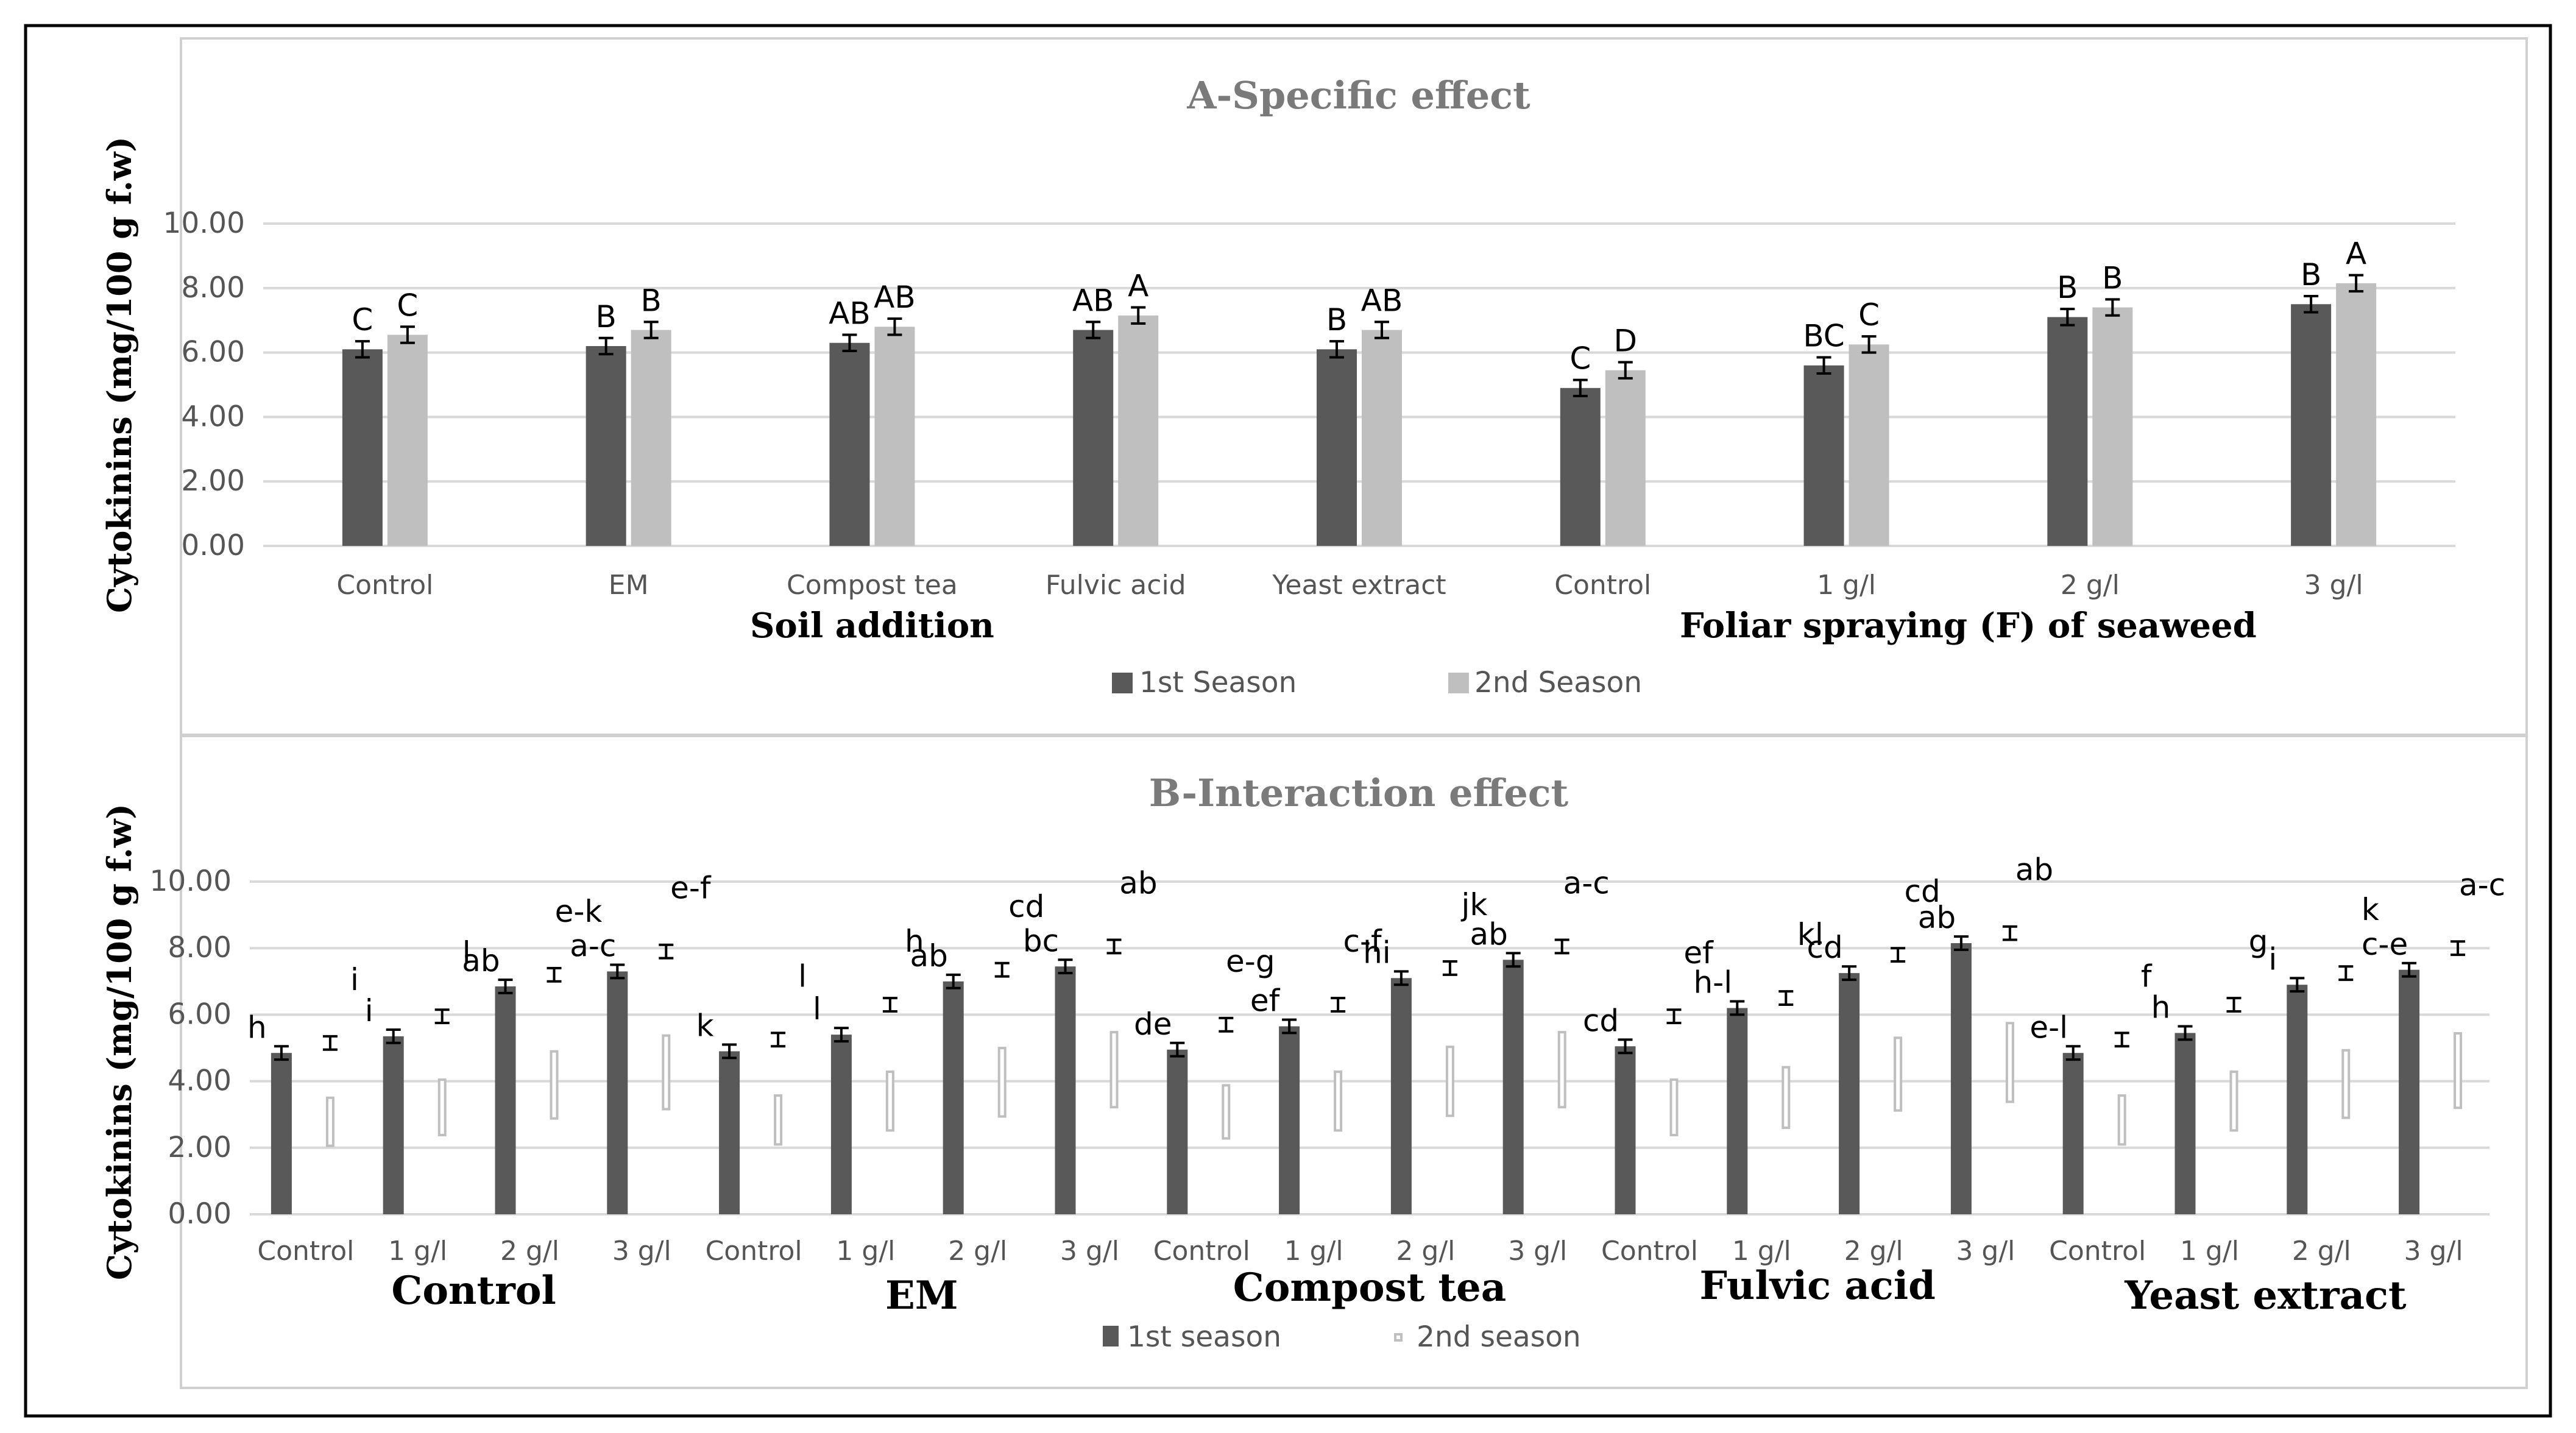  What do you see at coordinates (1499, 1337) in the screenshot?
I see `legend-label-2nd-season: 2nd season` at bounding box center [1499, 1337].